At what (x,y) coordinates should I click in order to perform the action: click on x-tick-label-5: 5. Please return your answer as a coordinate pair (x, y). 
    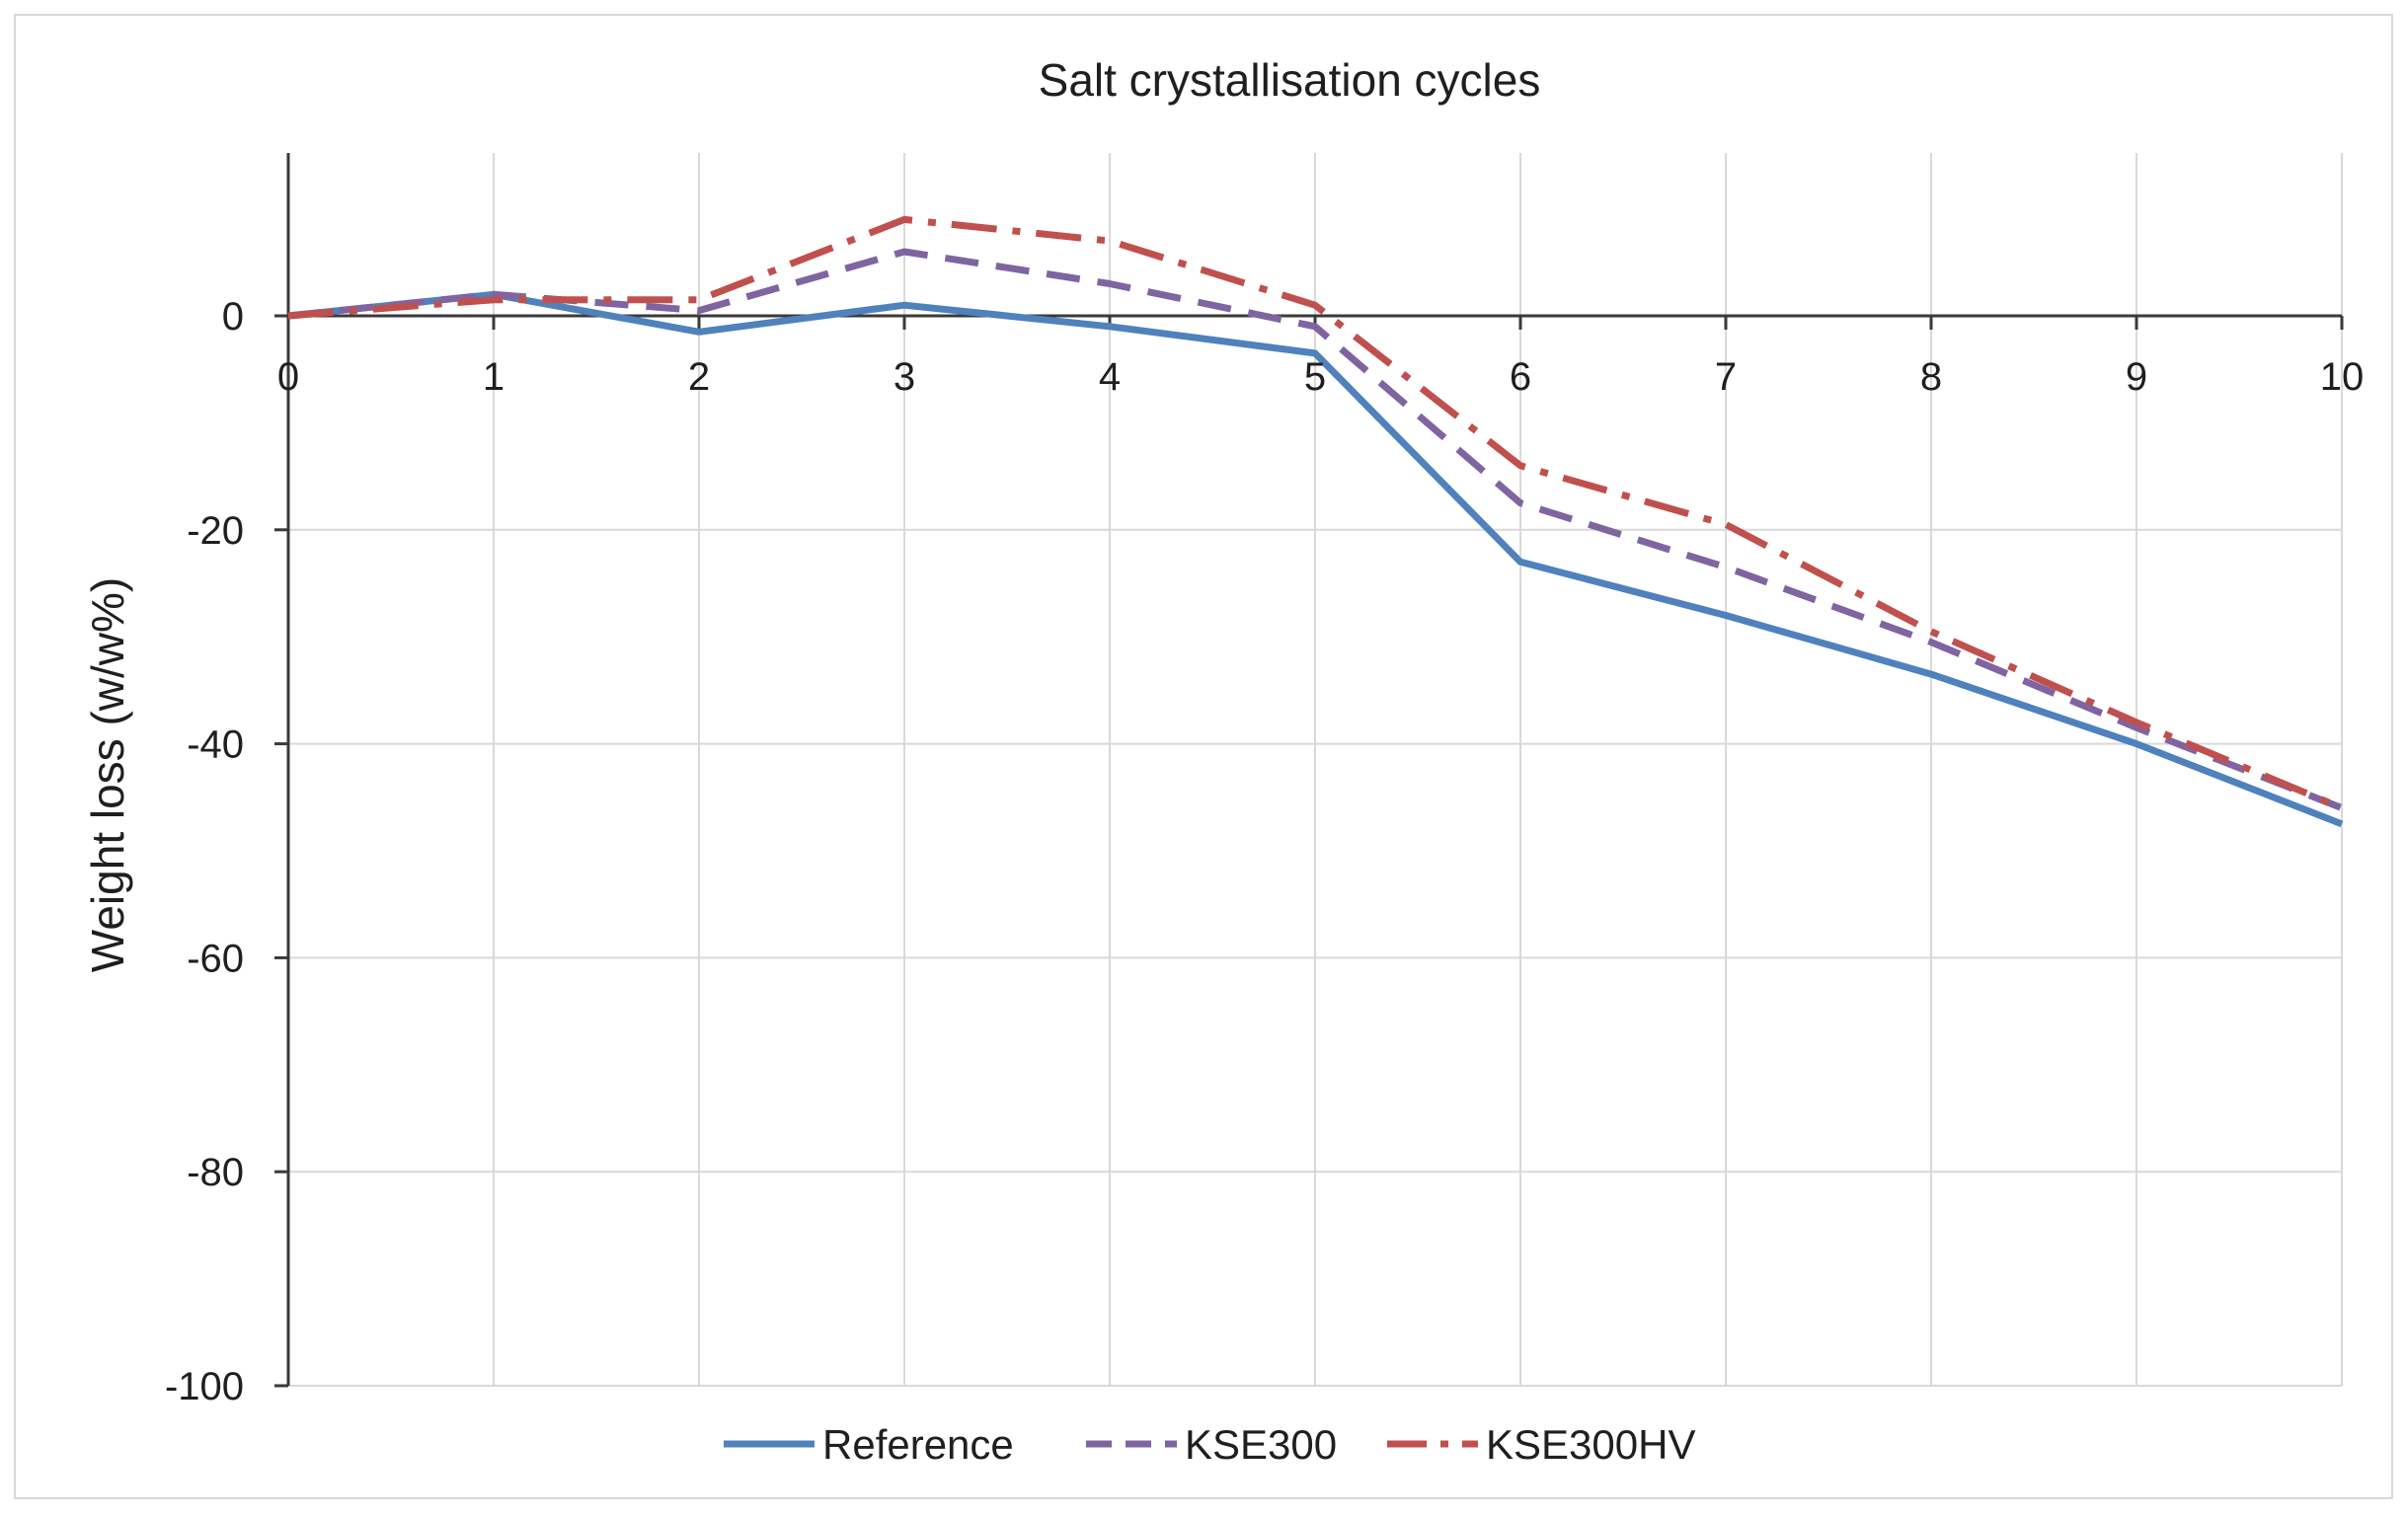
    Looking at the image, I should click on (1315, 377).